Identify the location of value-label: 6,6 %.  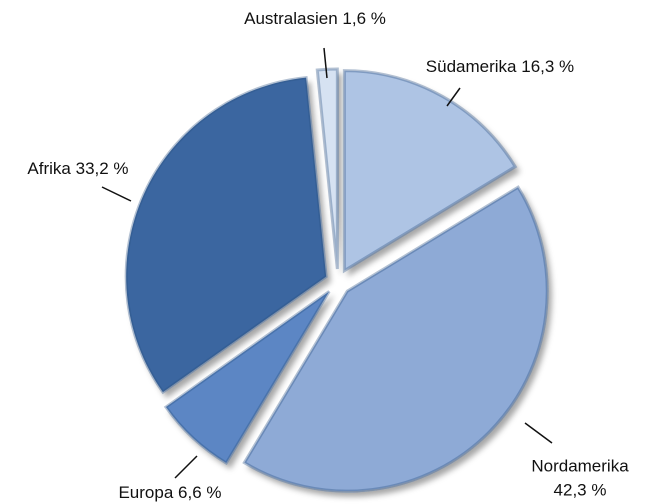
(199, 492).